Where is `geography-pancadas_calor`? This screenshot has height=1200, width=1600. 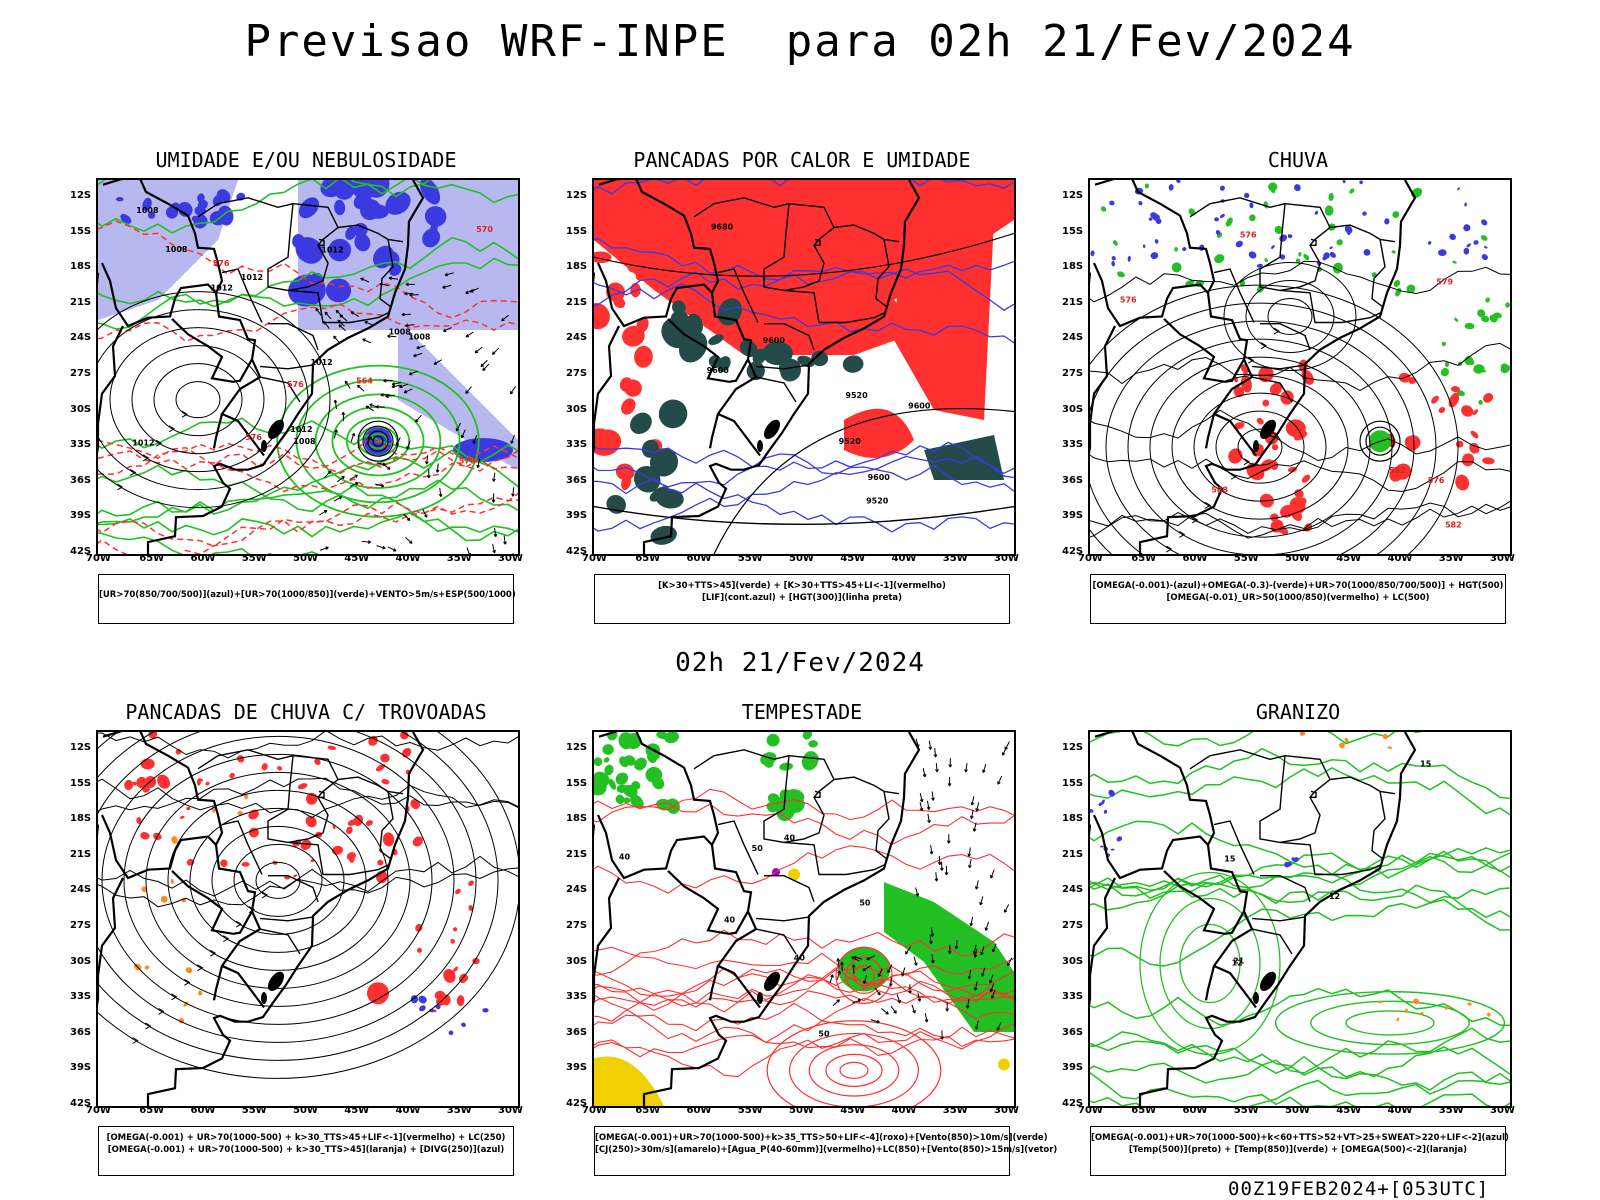 geography-pancadas_calor is located at coordinates (757, 367).